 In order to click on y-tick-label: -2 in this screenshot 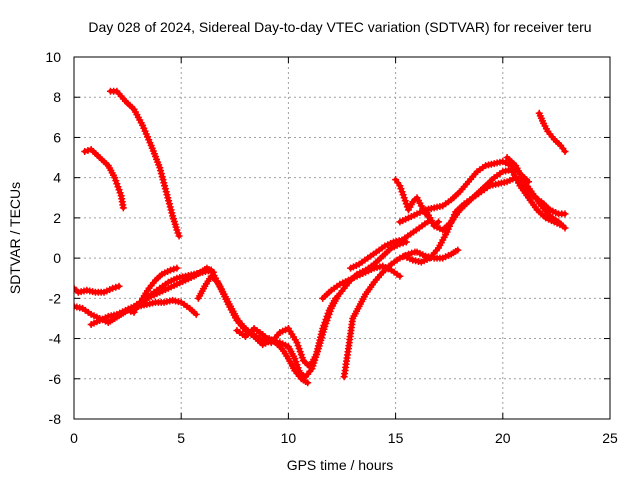, I will do `click(55, 298)`.